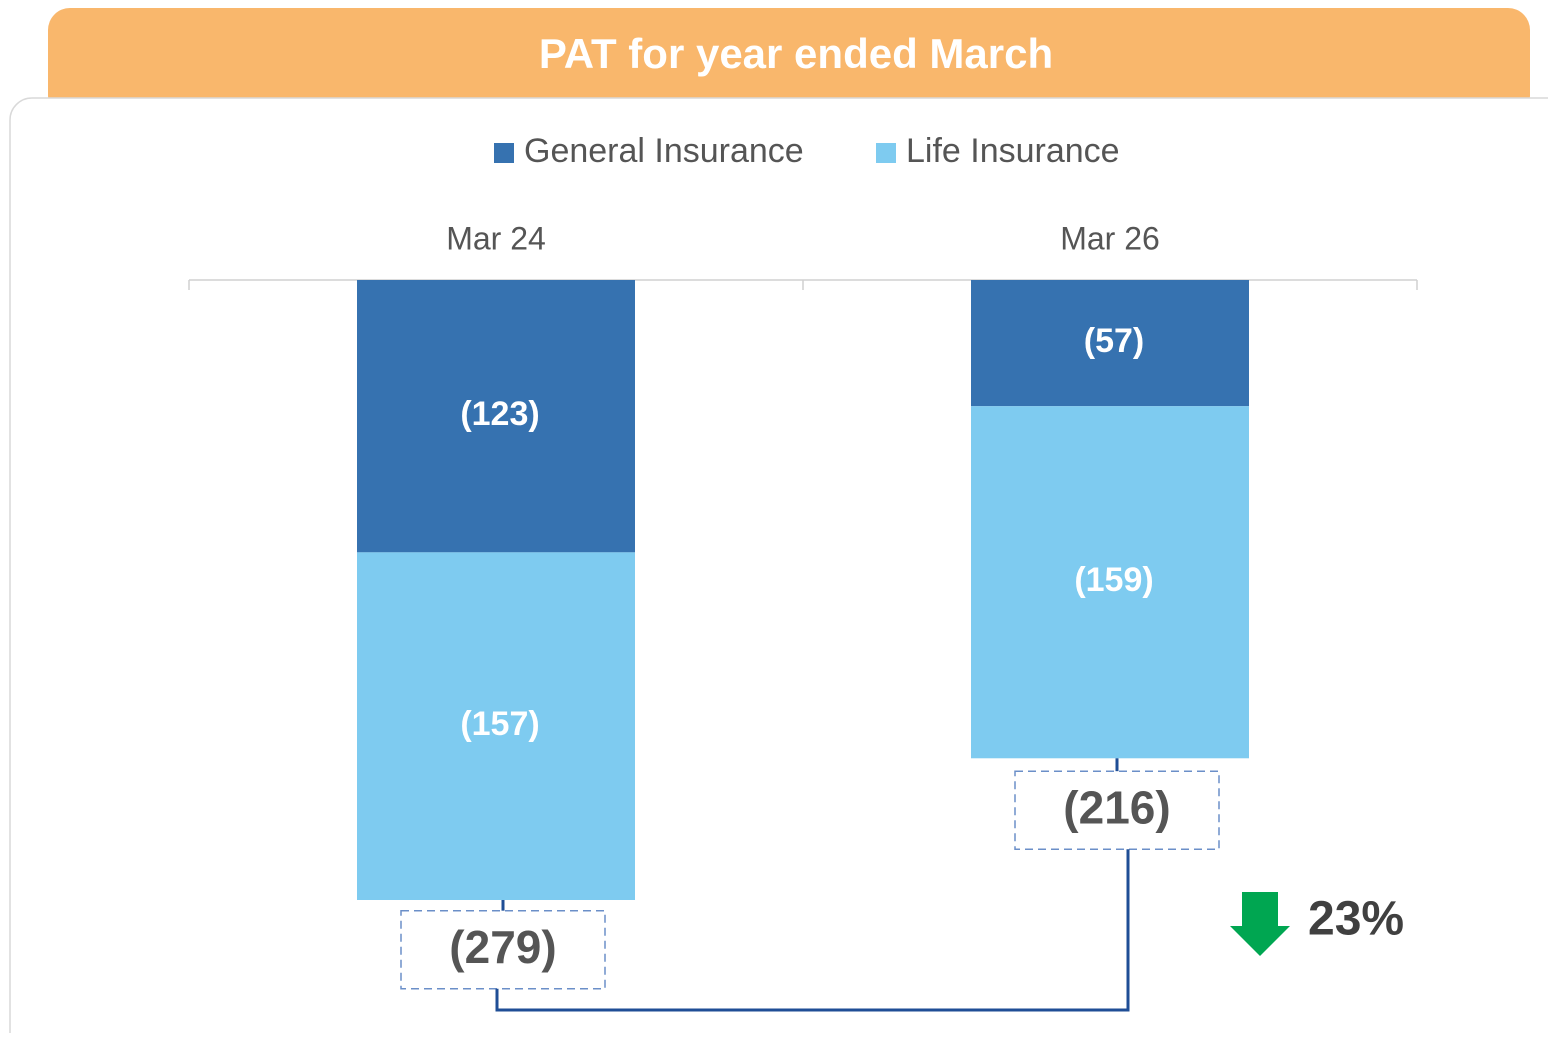 Image resolution: width=1548 pixels, height=1038 pixels. What do you see at coordinates (1116, 807) in the screenshot?
I see `total-label: (216)` at bounding box center [1116, 807].